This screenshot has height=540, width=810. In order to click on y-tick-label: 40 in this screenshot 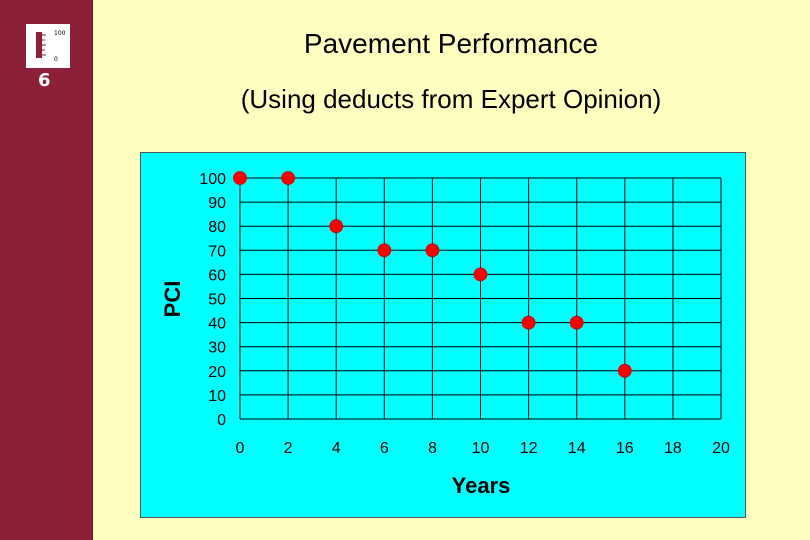, I will do `click(217, 324)`.